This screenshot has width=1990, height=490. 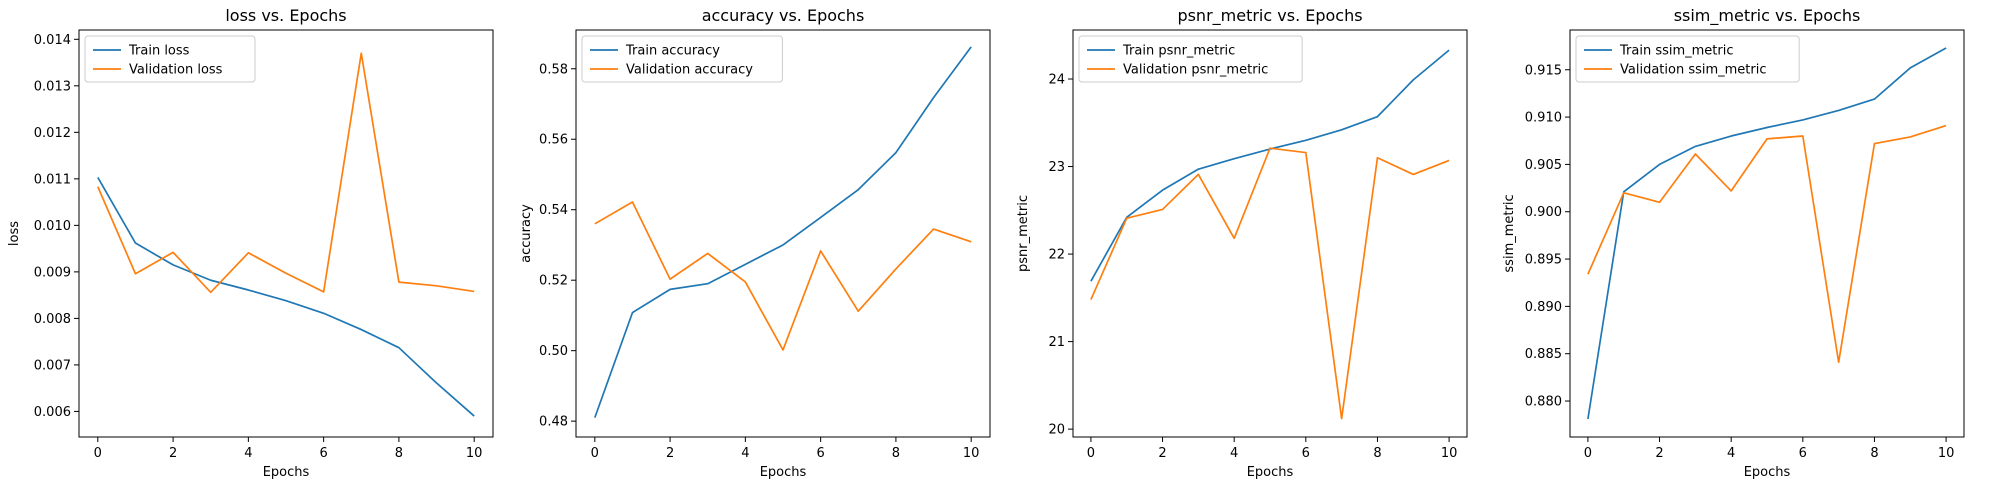 What do you see at coordinates (526, 233) in the screenshot?
I see `y-axis-label: accuracy` at bounding box center [526, 233].